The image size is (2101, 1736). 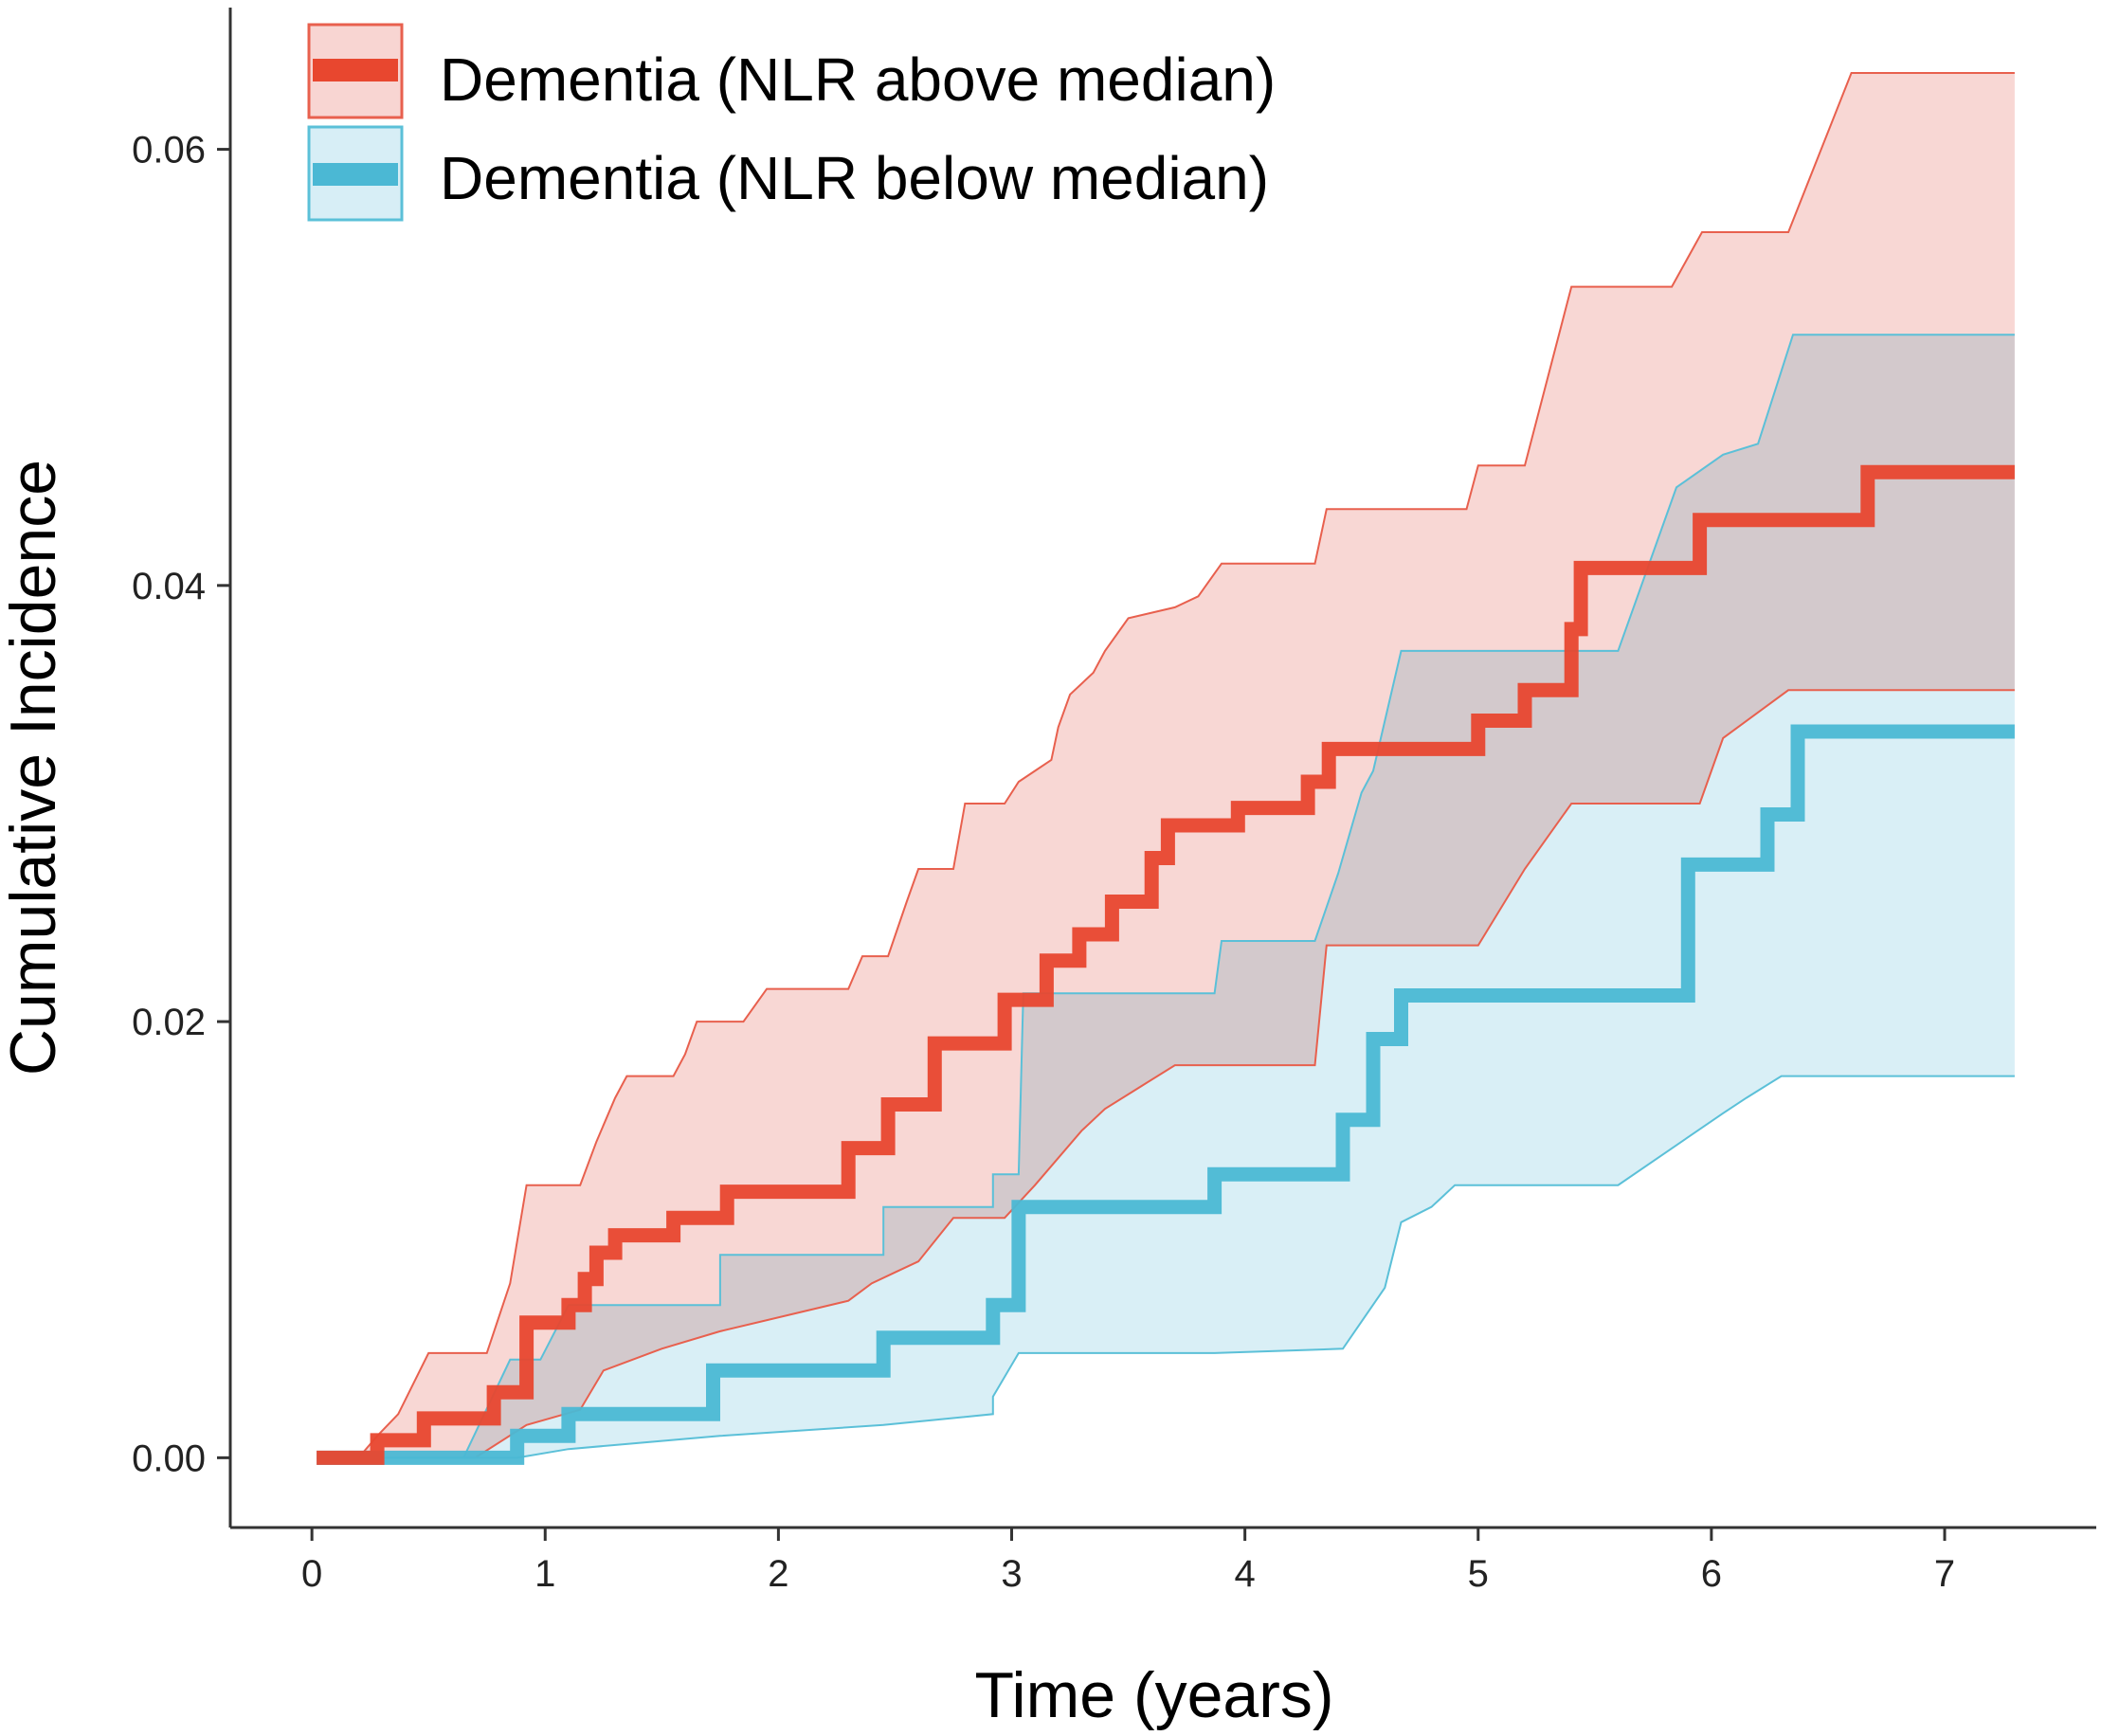 I want to click on x-tick-label: 5, so click(x=1478, y=1574).